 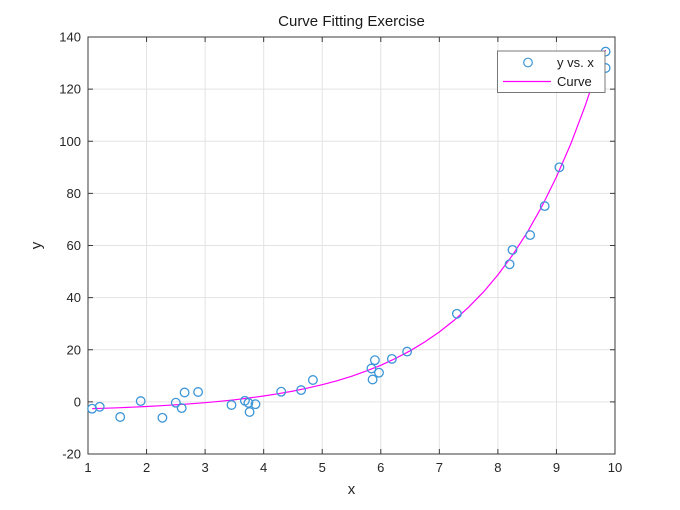 What do you see at coordinates (352, 489) in the screenshot?
I see `x-axis-label: x` at bounding box center [352, 489].